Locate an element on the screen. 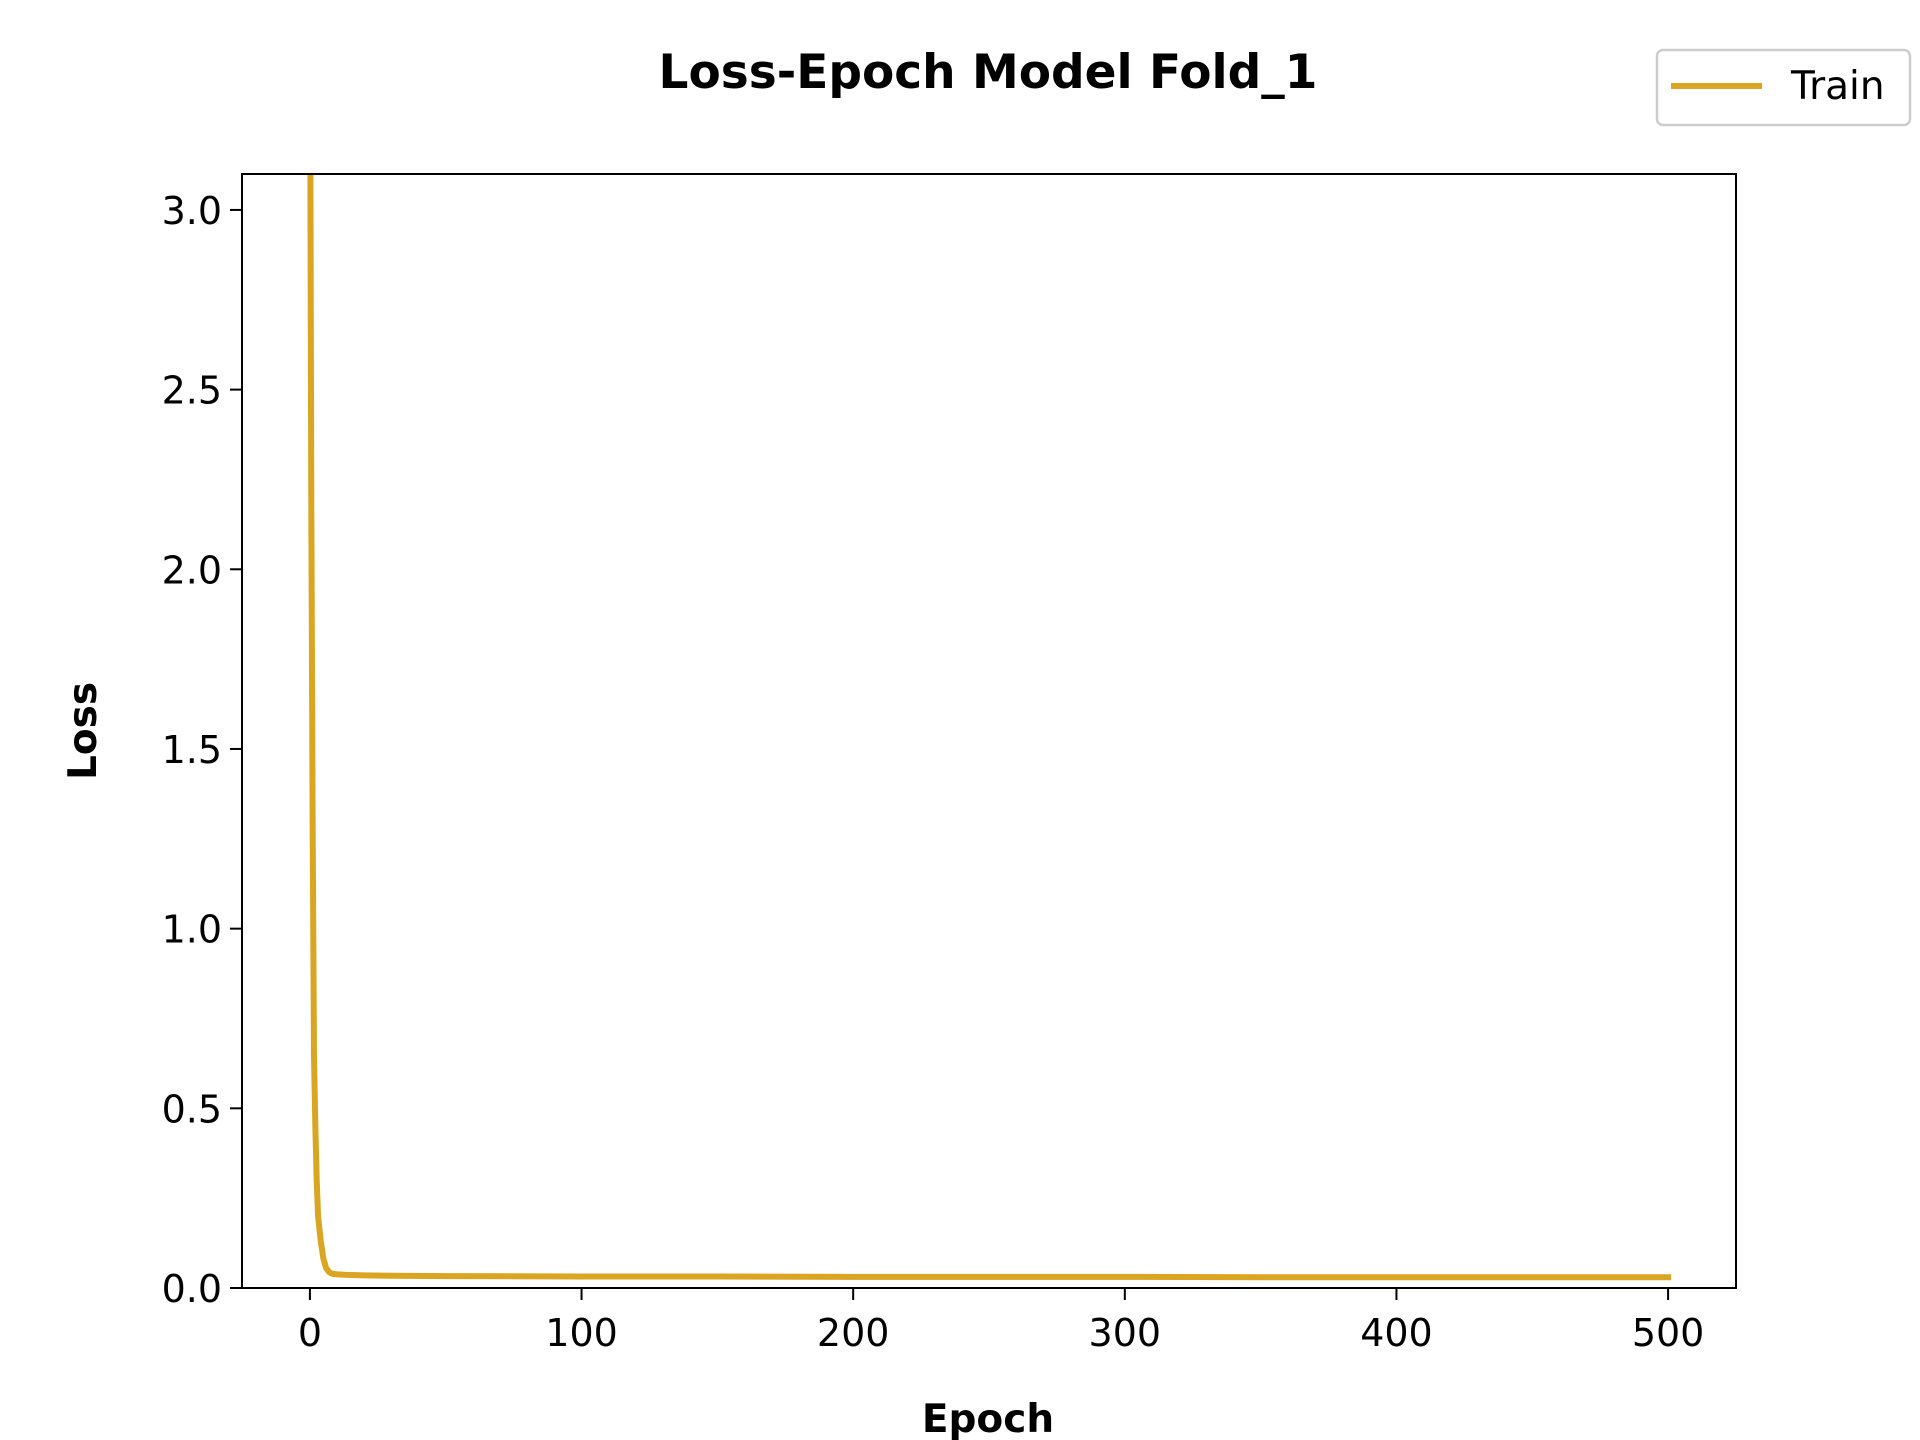 The image size is (1920, 1440). x-tick-label: 200 is located at coordinates (853, 1333).